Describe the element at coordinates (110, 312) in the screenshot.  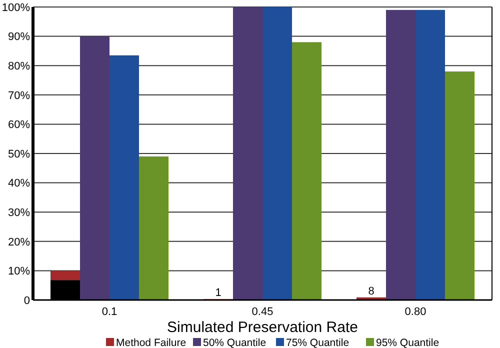
I see `x-tick-label: 0.1` at that location.